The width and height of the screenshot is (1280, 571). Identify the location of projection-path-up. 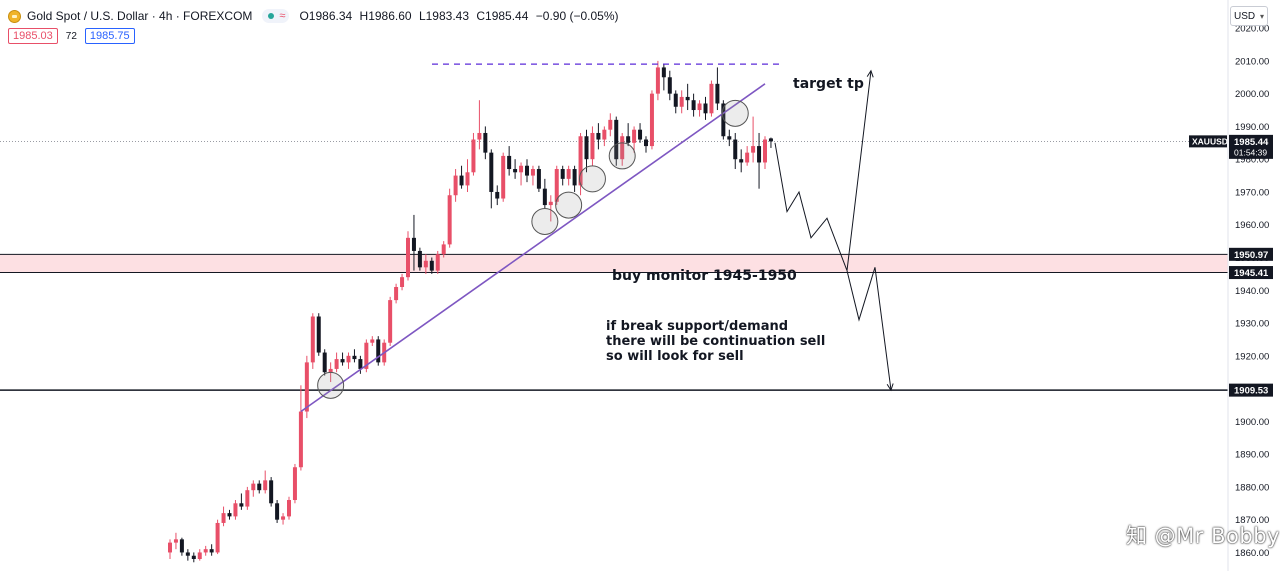
(823, 170).